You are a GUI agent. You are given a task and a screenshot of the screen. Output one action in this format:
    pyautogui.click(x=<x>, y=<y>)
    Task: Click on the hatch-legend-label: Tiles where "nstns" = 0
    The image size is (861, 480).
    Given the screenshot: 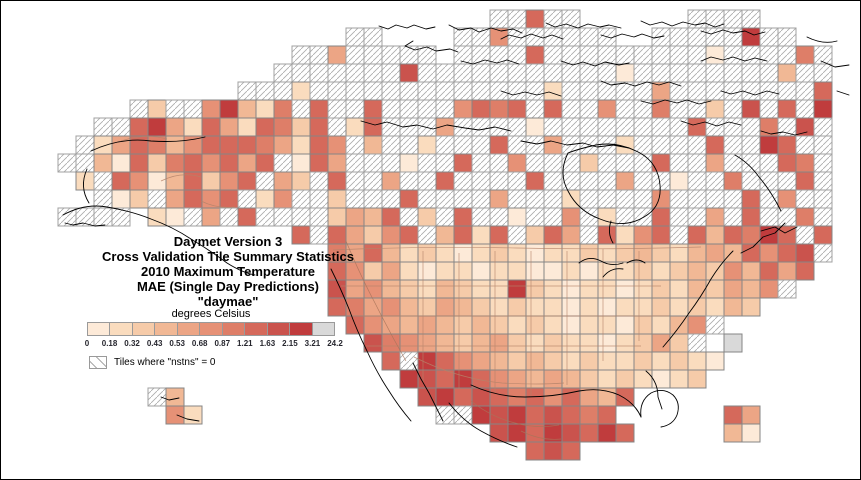 What is the action you would take?
    pyautogui.click(x=165, y=362)
    